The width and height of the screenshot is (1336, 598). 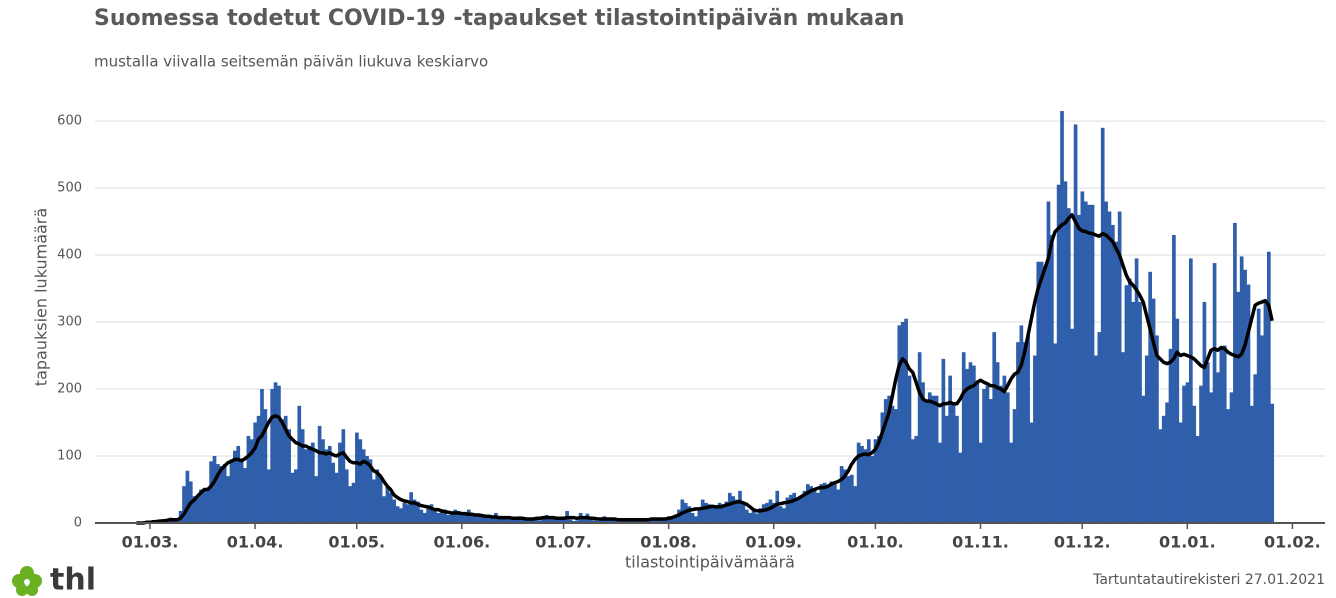 I want to click on y-tick-label: 300, so click(x=69, y=322).